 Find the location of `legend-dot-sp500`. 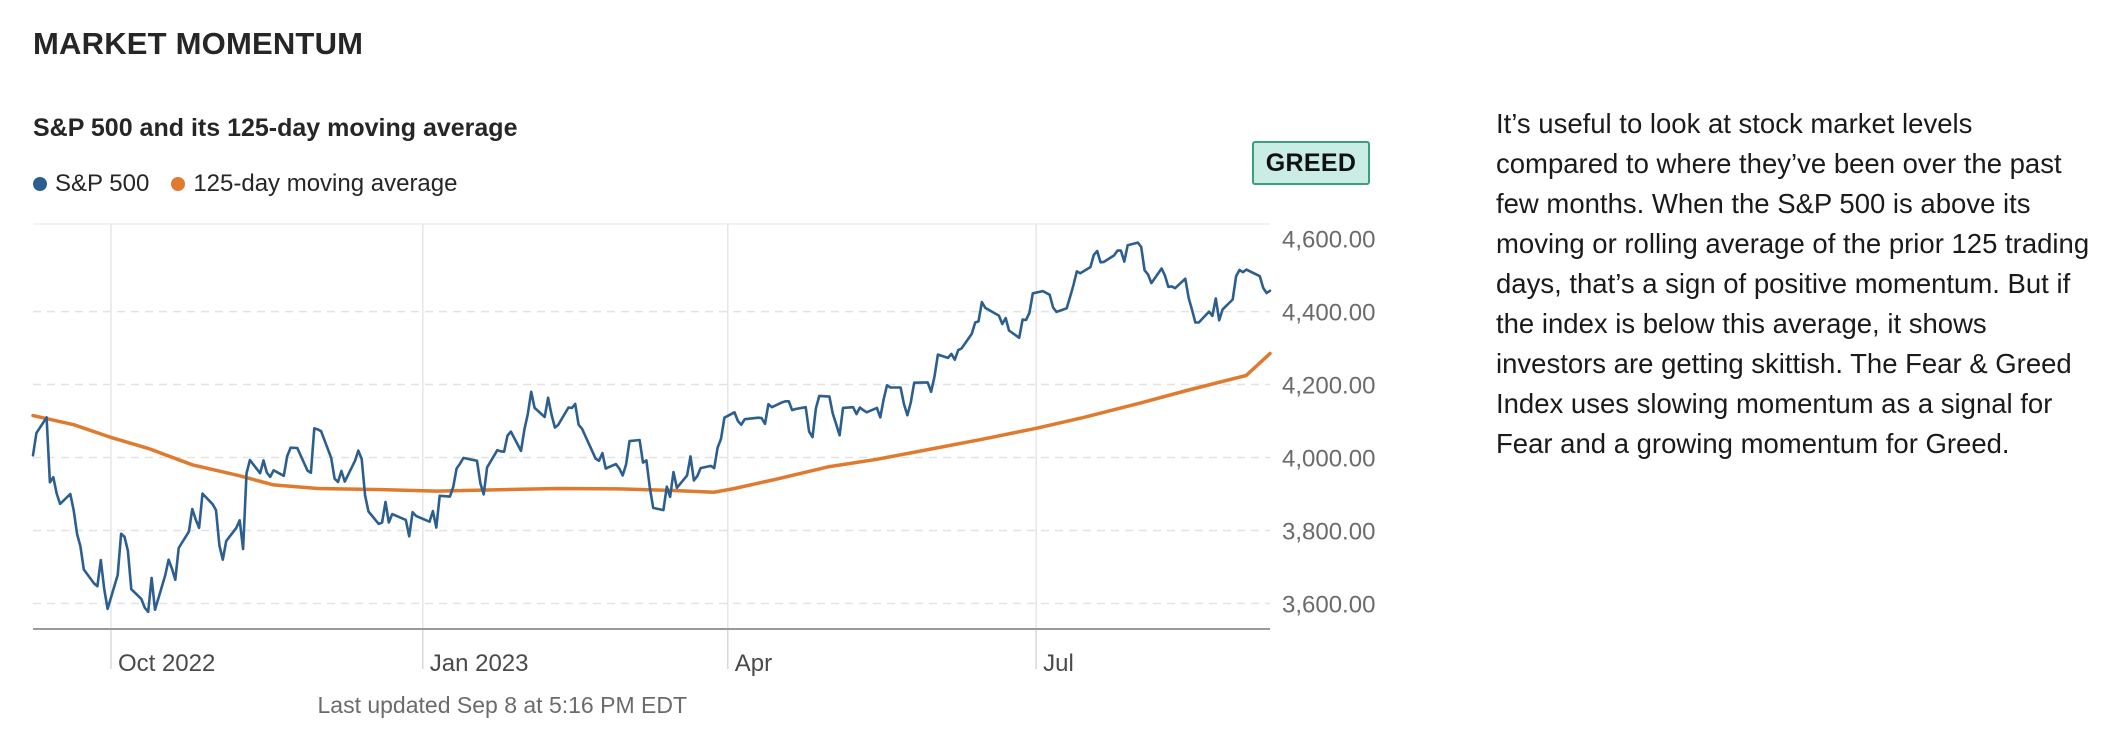

legend-dot-sp500 is located at coordinates (40, 184).